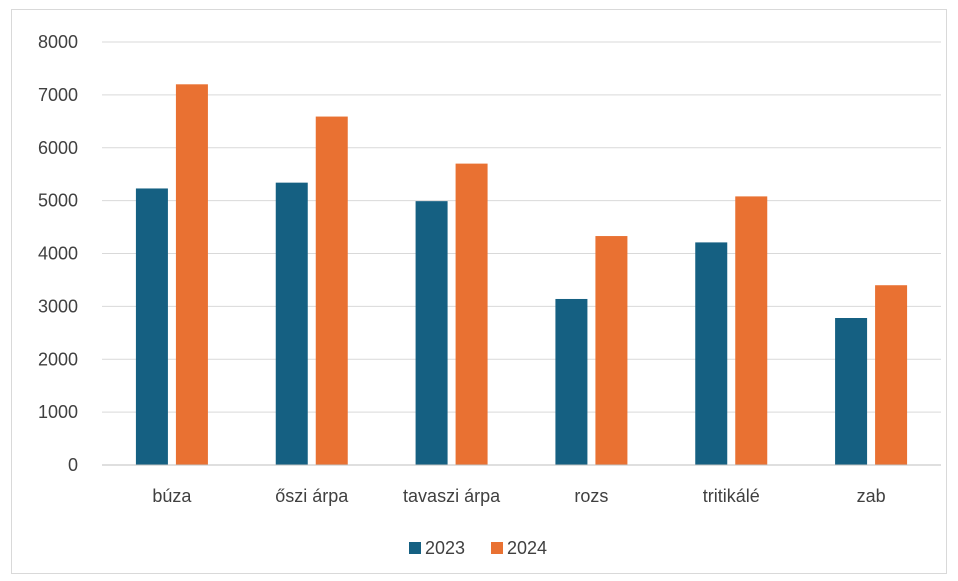 The image size is (958, 581). I want to click on y-tick-label: 4000, so click(58, 254).